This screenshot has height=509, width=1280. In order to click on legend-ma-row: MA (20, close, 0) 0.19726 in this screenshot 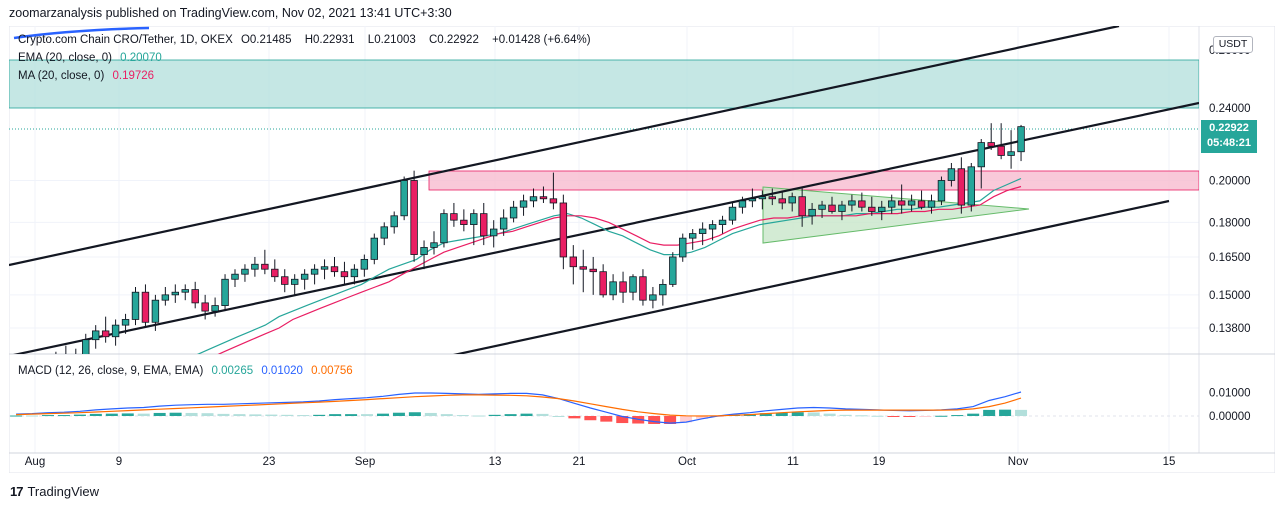, I will do `click(88, 76)`.